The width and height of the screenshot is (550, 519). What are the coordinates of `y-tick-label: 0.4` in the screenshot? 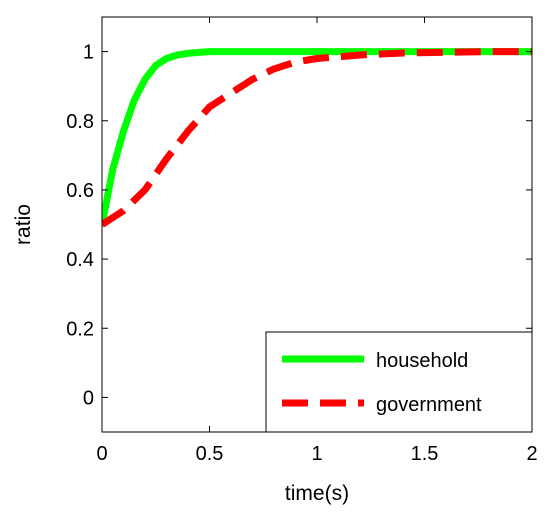 It's located at (80, 260).